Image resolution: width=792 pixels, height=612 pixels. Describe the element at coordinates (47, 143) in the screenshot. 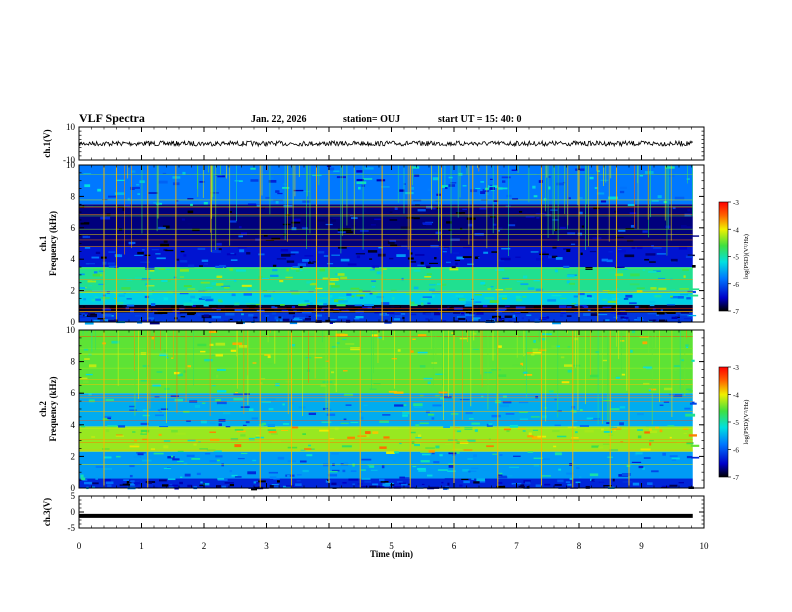

I see `ch1-waveform-ylabel: ch.1(V)` at that location.